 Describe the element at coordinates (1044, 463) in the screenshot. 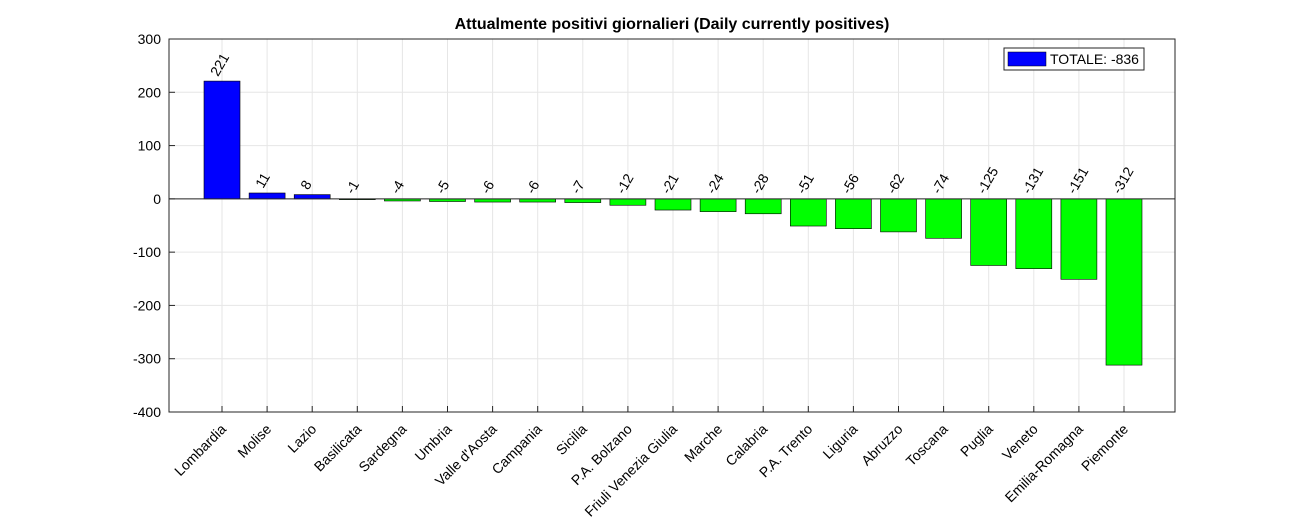

I see `x-tick-label: Emilia-Romagna` at that location.